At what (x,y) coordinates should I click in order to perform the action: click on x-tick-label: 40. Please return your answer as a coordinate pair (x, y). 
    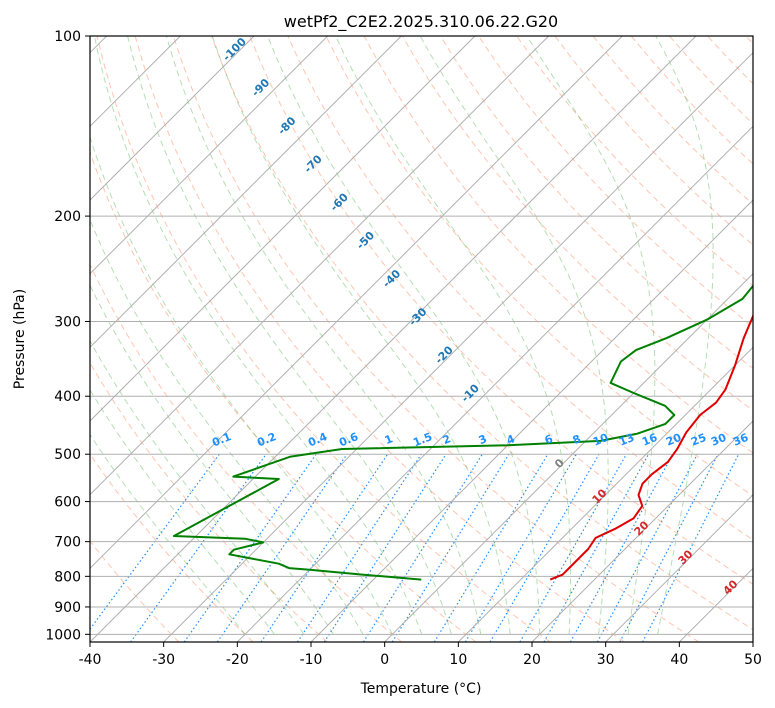
    Looking at the image, I should click on (679, 660).